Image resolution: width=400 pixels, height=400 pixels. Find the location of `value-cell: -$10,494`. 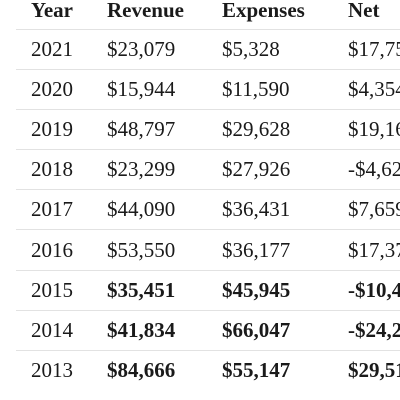

value-cell: -$10,494 is located at coordinates (374, 289).